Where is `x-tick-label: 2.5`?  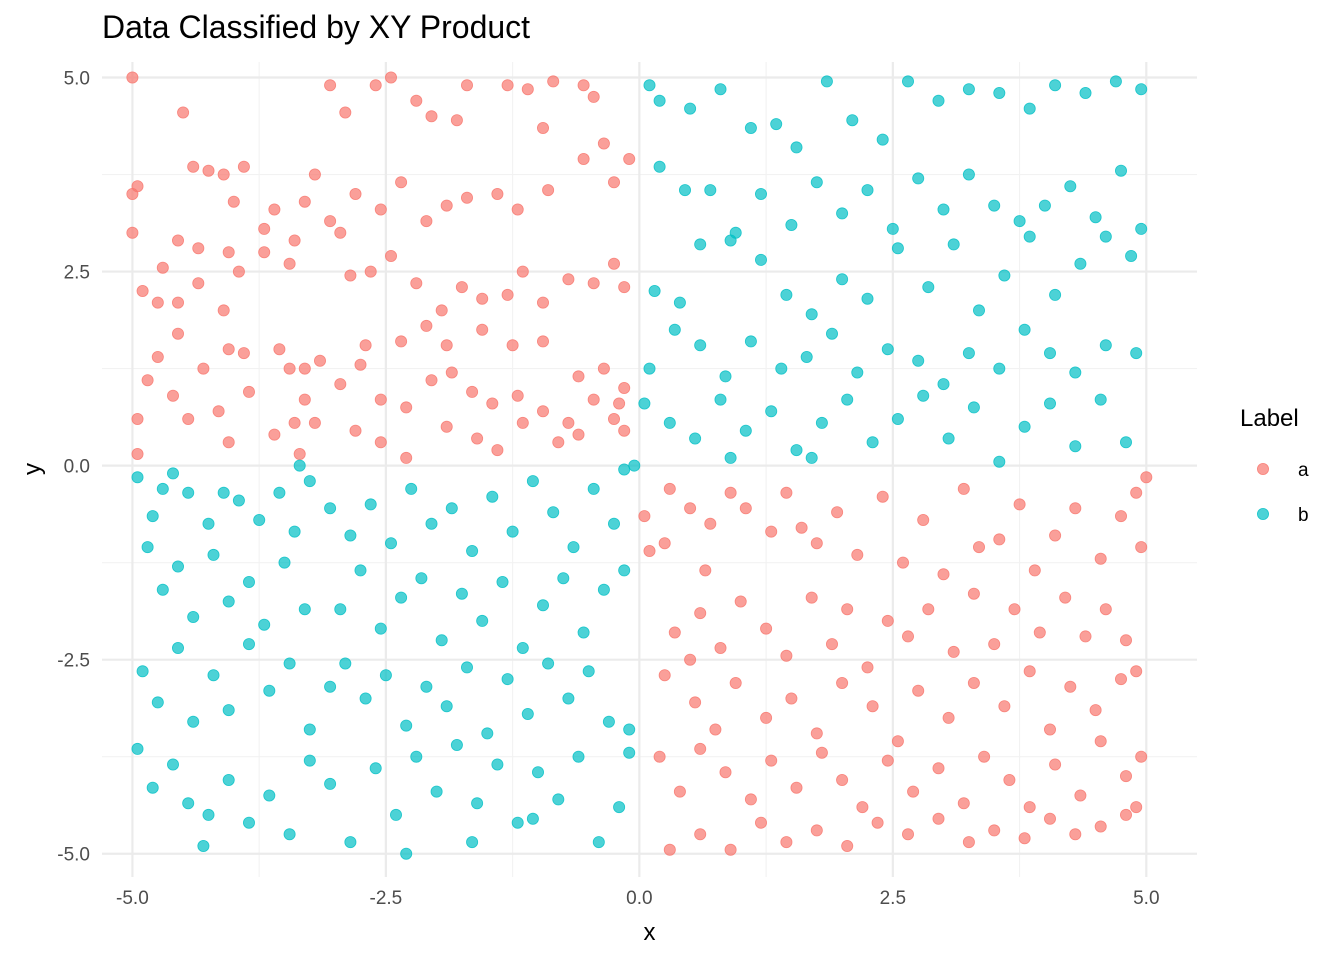
x-tick-label: 2.5 is located at coordinates (893, 898).